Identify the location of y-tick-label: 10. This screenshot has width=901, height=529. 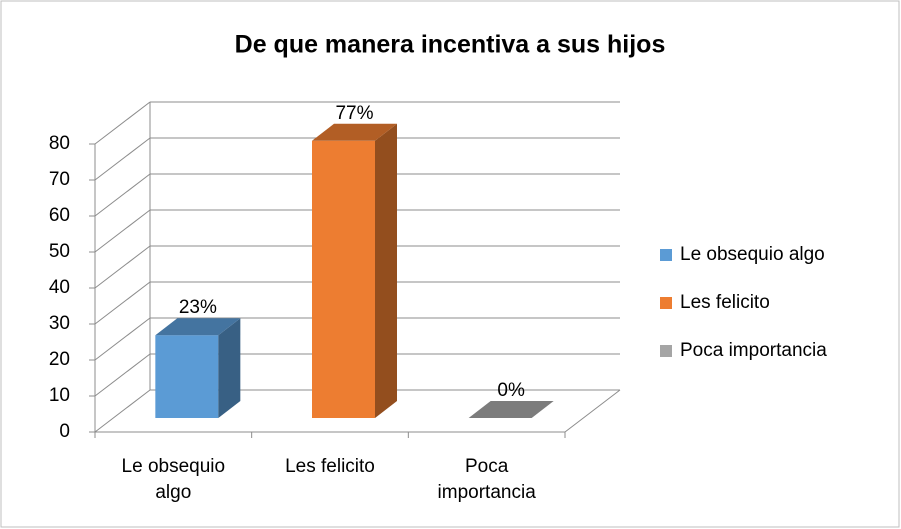
(59, 395).